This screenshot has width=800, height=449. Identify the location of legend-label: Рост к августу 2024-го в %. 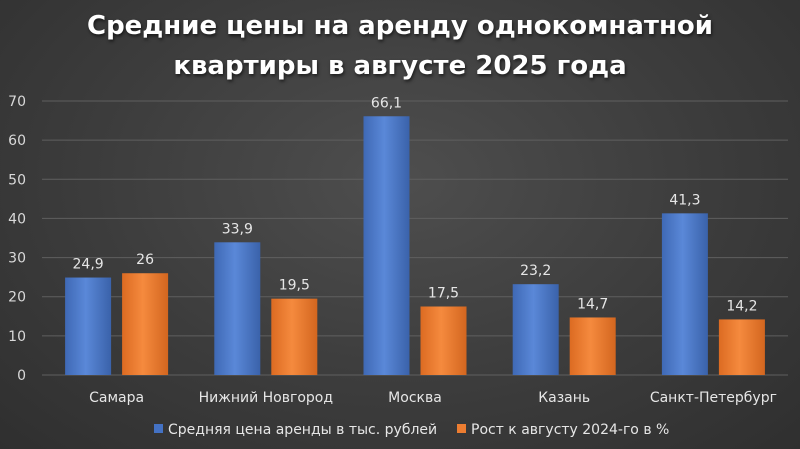
(570, 430).